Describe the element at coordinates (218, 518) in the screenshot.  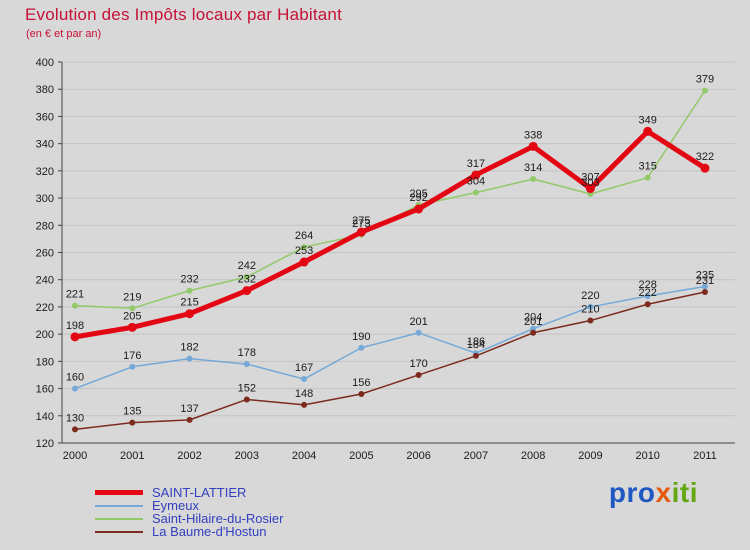
I see `legend-label: Saint-Hilaire-du-Rosier` at that location.